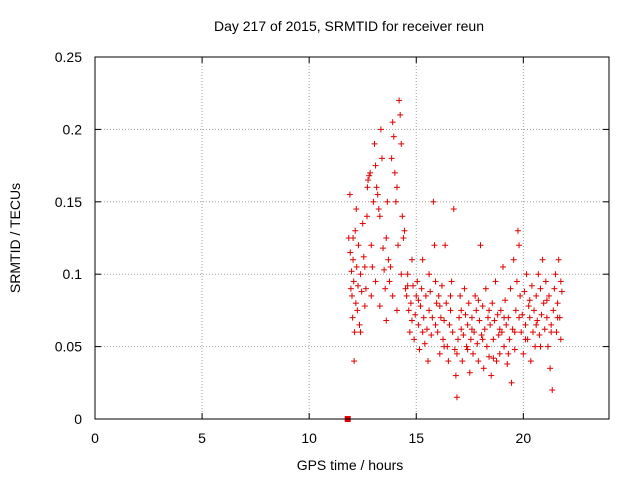 The width and height of the screenshot is (640, 480). Describe the element at coordinates (68, 202) in the screenshot. I see `y-tick-label: 0.15` at that location.